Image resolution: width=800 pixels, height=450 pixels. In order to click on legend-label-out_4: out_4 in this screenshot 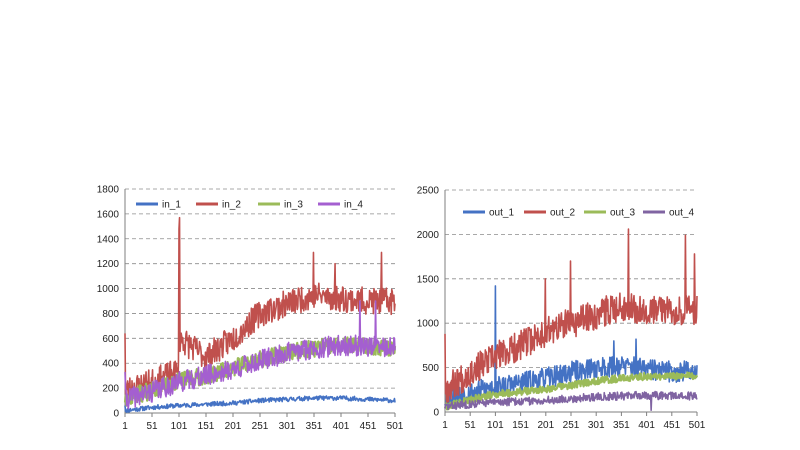, I will do `click(681, 213)`.